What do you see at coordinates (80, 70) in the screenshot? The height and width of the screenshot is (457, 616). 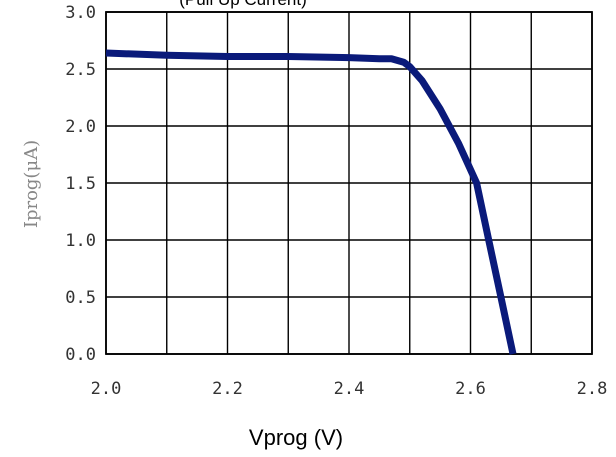 I see `y-tick-label: 2.5` at bounding box center [80, 70].